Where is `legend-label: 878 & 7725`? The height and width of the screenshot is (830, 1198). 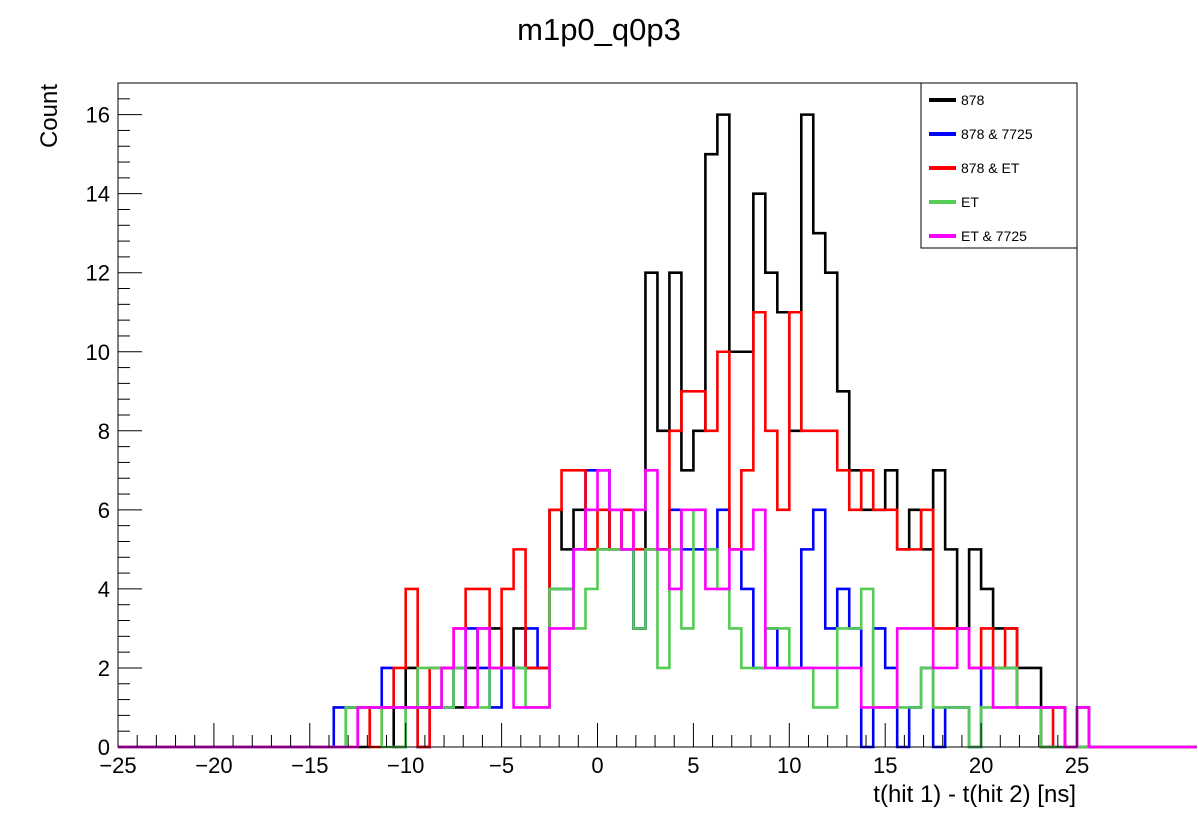
legend-label: 878 & 7725 is located at coordinates (997, 134).